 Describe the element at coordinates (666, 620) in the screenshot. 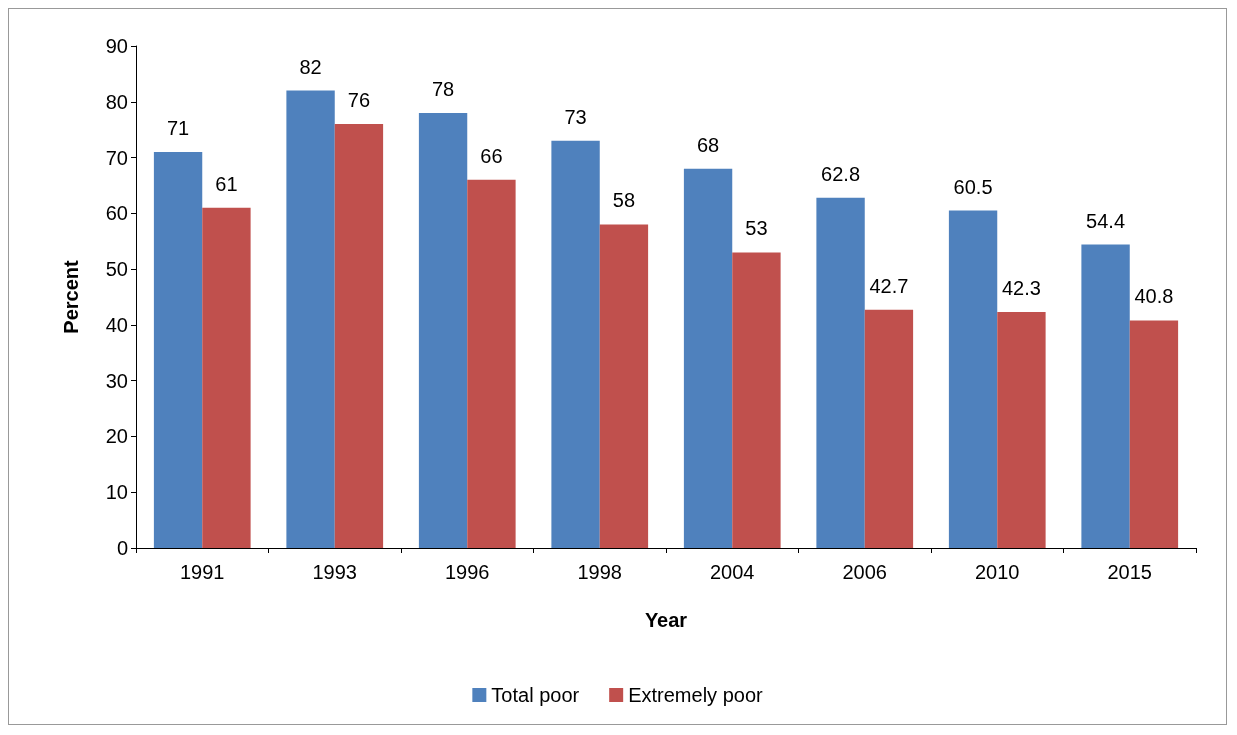

I see `x-axis-title: Year` at that location.